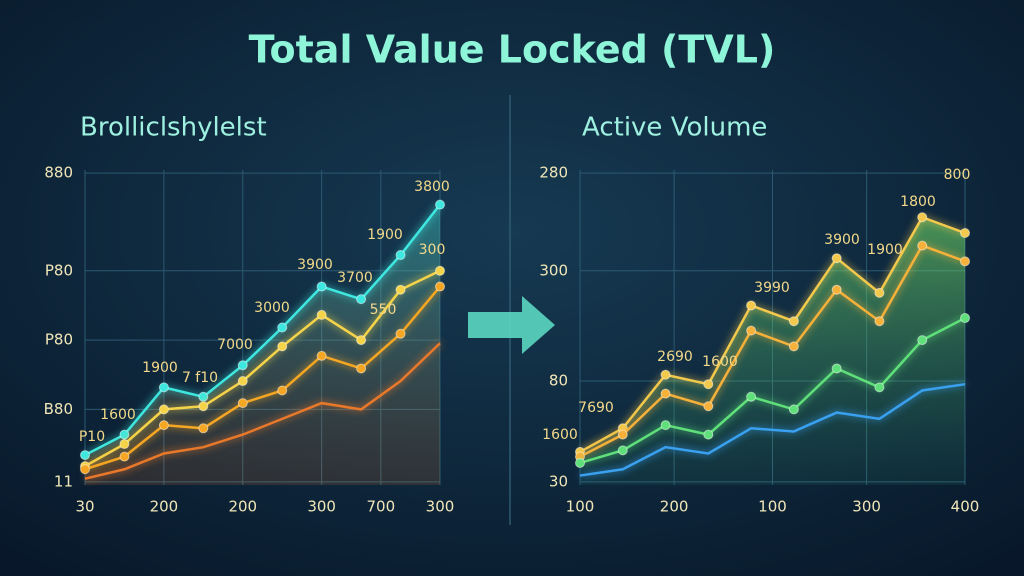 The image size is (1024, 576). Describe the element at coordinates (512, 50) in the screenshot. I see `main-title: Total Value Locked (TVL)` at that location.